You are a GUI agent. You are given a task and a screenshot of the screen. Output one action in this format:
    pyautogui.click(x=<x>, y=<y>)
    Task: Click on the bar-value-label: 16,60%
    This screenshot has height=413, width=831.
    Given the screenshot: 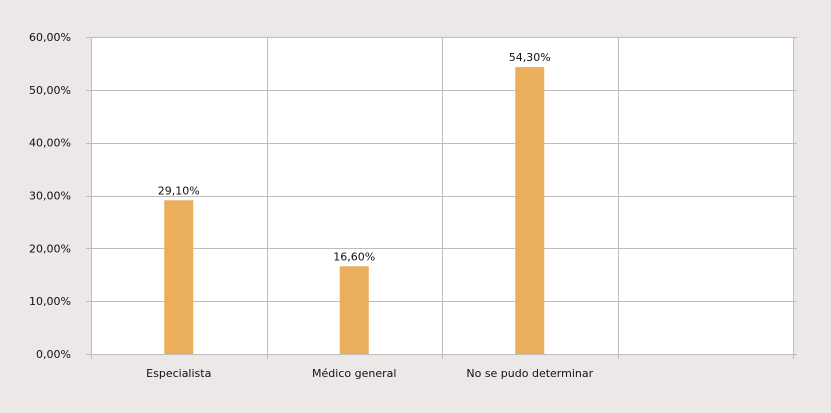 What is the action you would take?
    pyautogui.click(x=354, y=256)
    